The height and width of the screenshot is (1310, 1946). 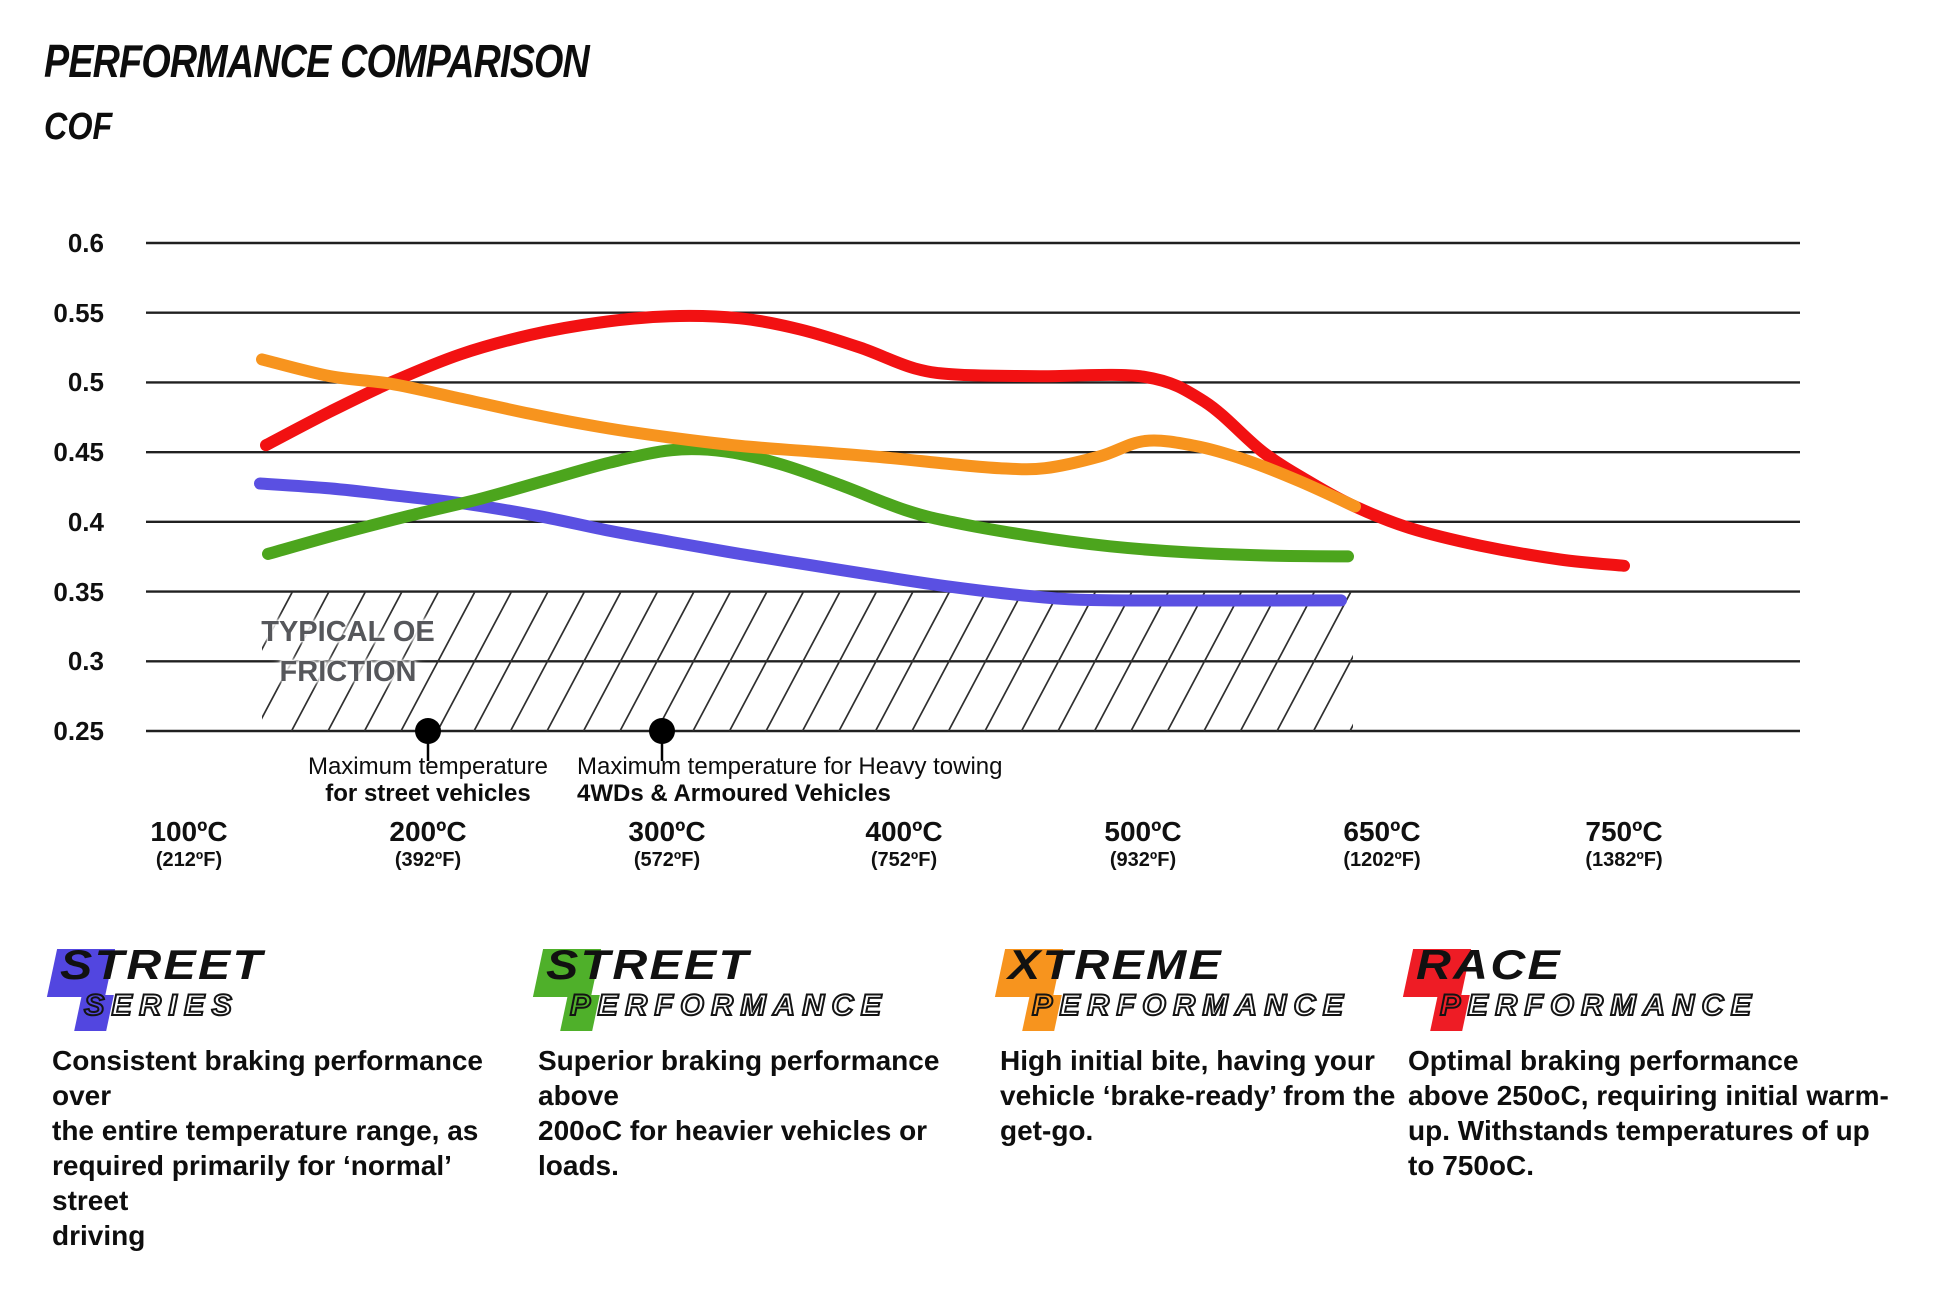 What do you see at coordinates (285, 991) in the screenshot?
I see `brand-logo: STREET SERIES` at bounding box center [285, 991].